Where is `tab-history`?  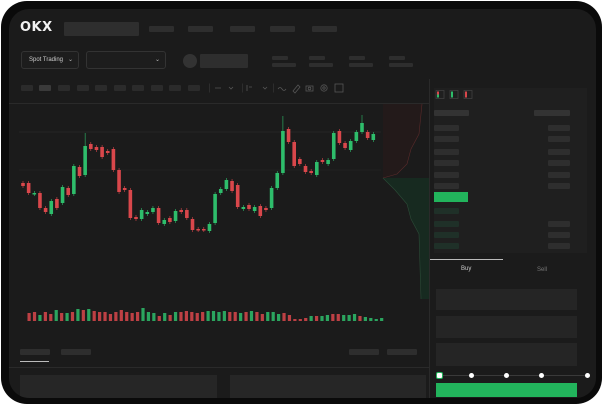 tab-history is located at coordinates (76, 352).